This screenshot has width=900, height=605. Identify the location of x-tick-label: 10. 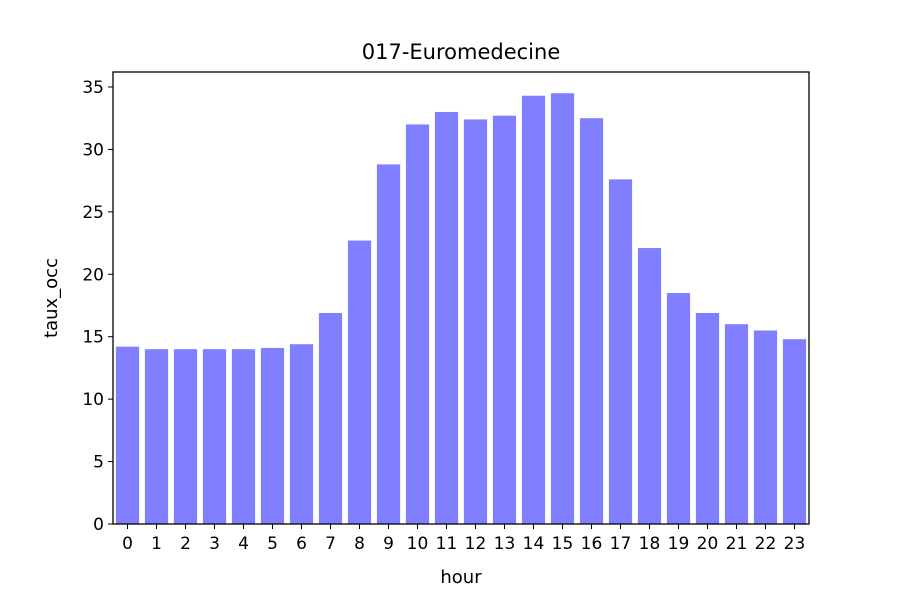
(418, 544).